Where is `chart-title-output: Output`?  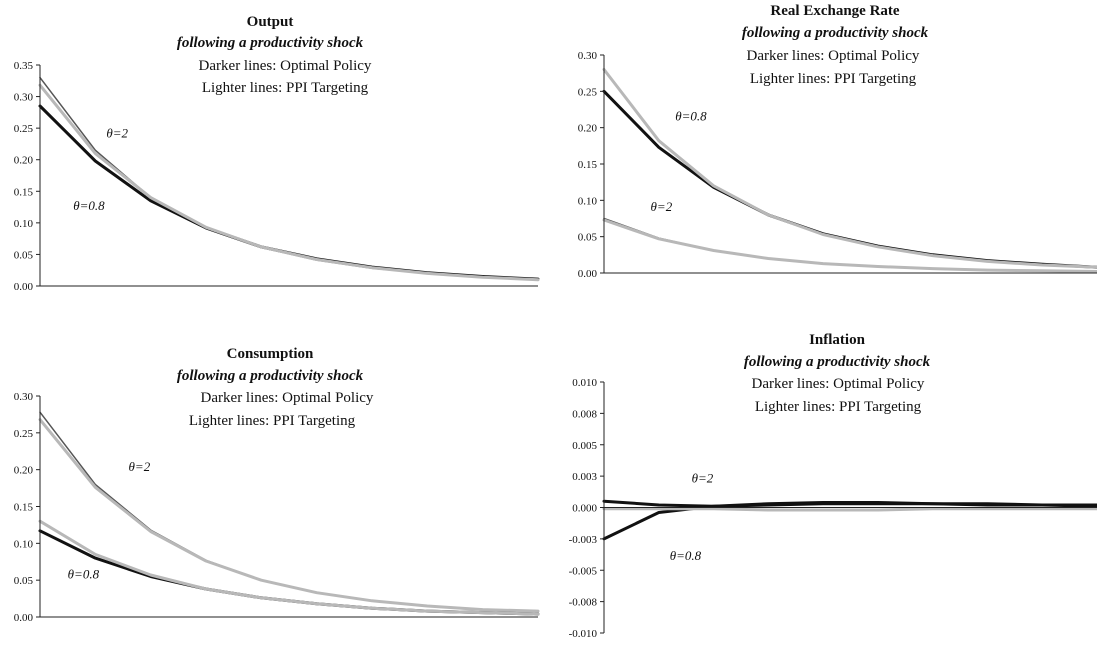
chart-title-output: Output is located at coordinates (270, 22).